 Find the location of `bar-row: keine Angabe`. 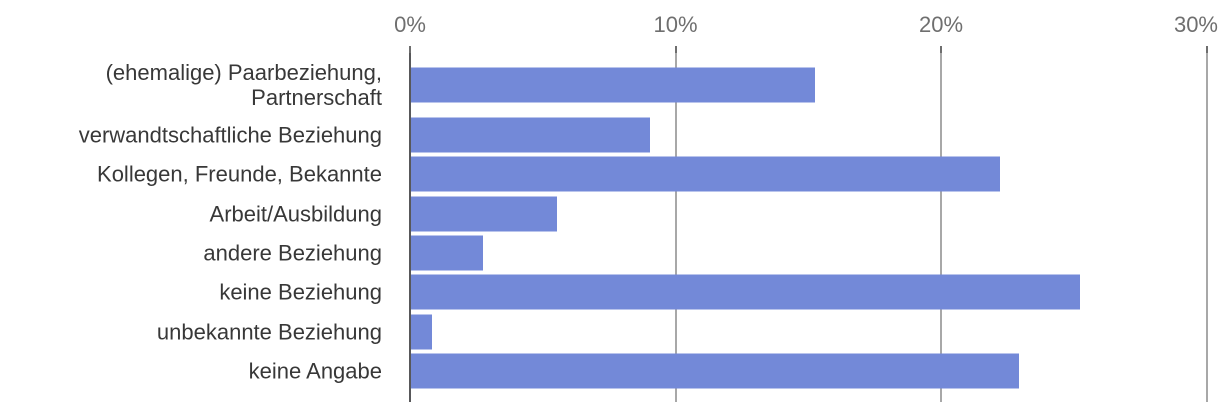

bar-row: keine Angabe is located at coordinates (610, 370).